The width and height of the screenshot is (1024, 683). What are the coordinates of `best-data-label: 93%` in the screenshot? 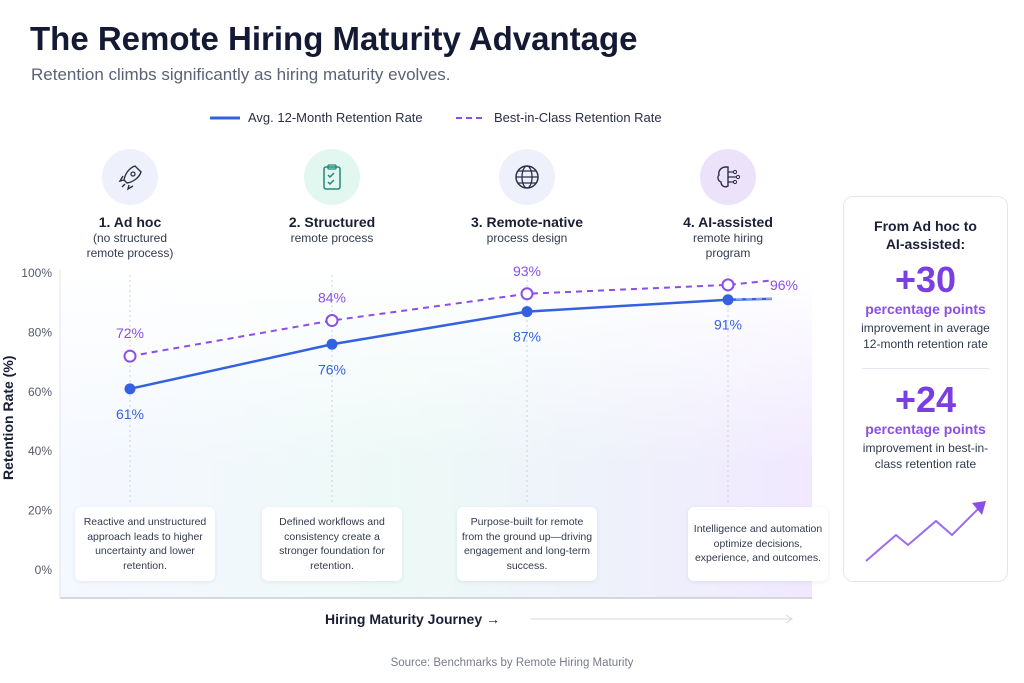 It's located at (527, 271).